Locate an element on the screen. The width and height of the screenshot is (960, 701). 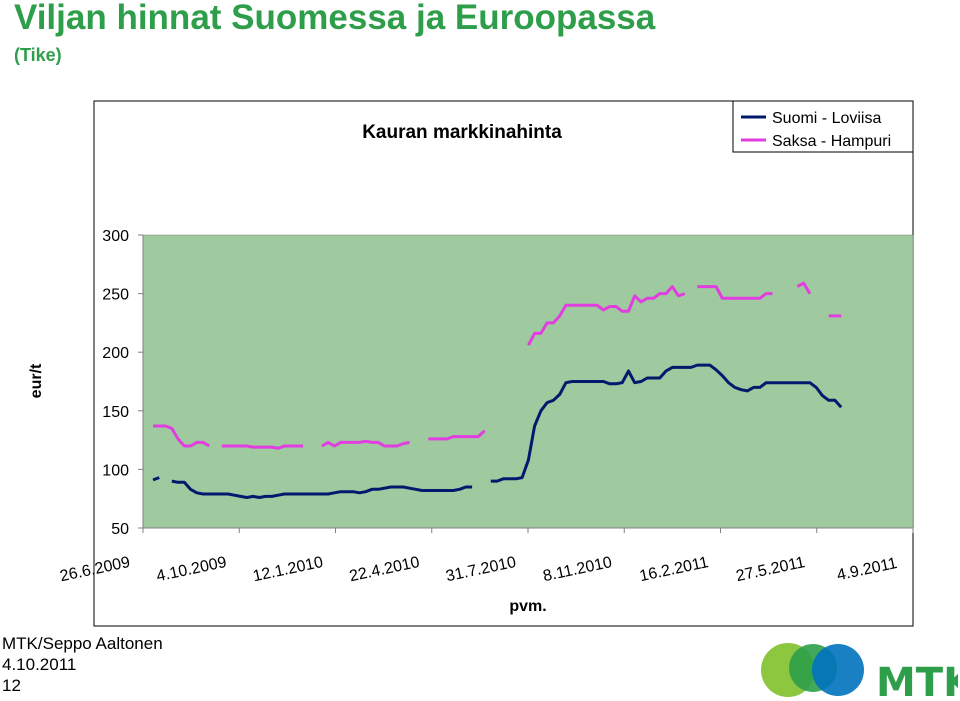
mtk-logo: MTK is located at coordinates (859, 672).